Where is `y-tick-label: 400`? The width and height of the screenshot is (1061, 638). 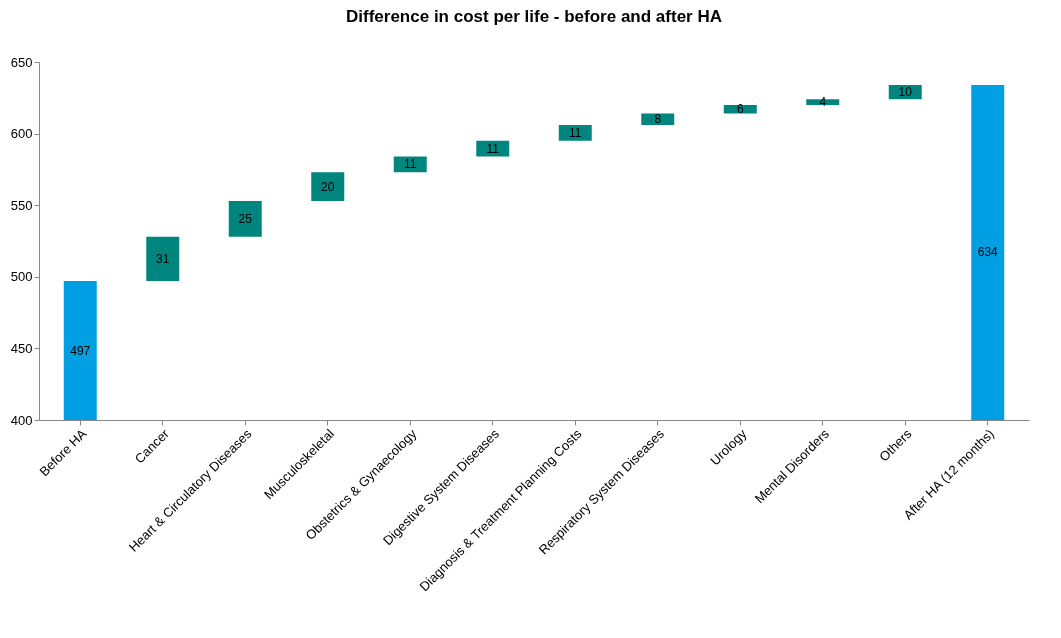 y-tick-label: 400 is located at coordinates (21, 420).